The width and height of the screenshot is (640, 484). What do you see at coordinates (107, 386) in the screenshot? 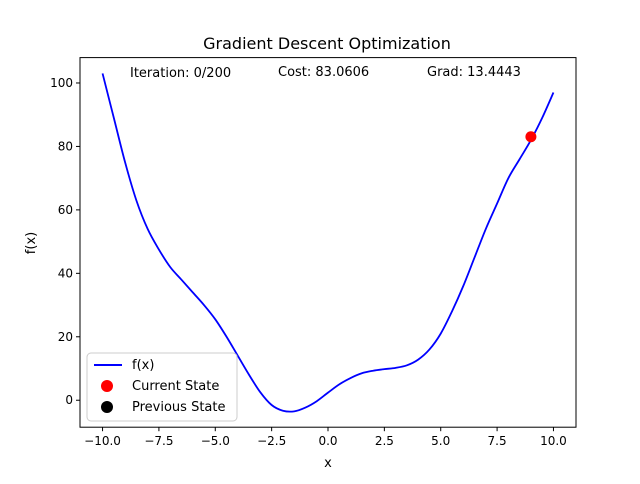
I see `legend-current-marker` at bounding box center [107, 386].